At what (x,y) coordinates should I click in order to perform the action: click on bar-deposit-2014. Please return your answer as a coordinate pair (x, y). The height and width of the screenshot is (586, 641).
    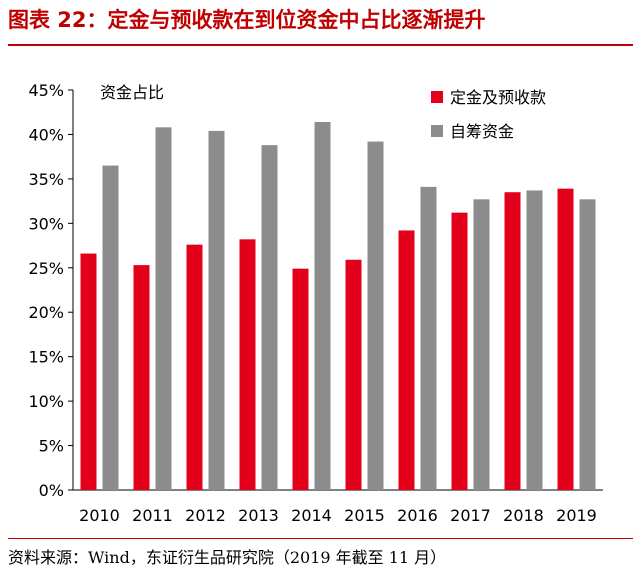
    Looking at the image, I should click on (300, 379).